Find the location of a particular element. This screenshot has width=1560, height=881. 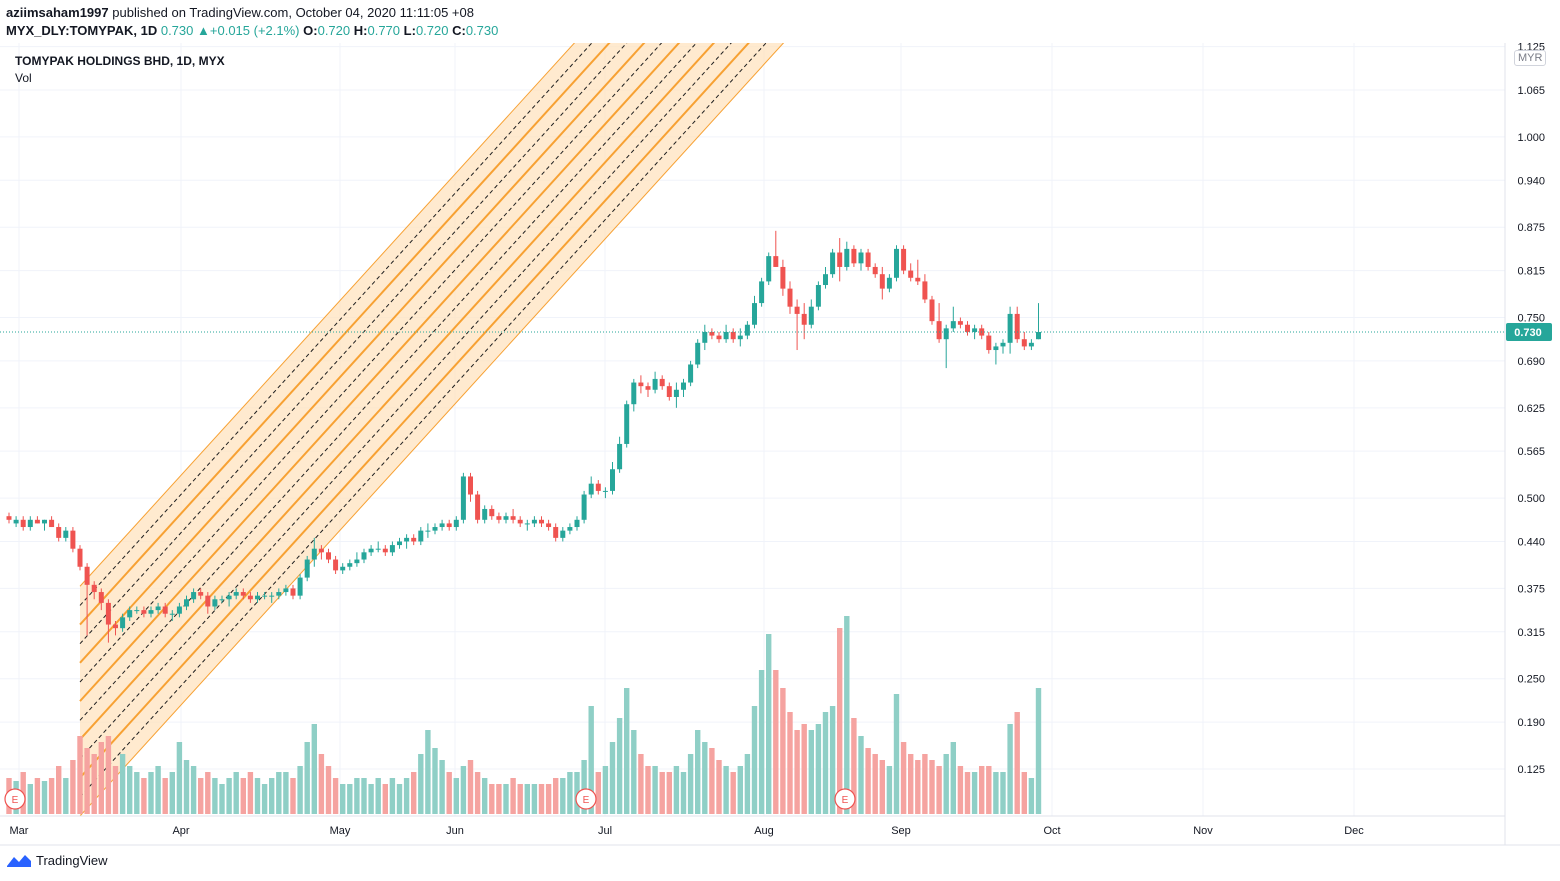

price-tick-label: 0.500 is located at coordinates (1531, 499).